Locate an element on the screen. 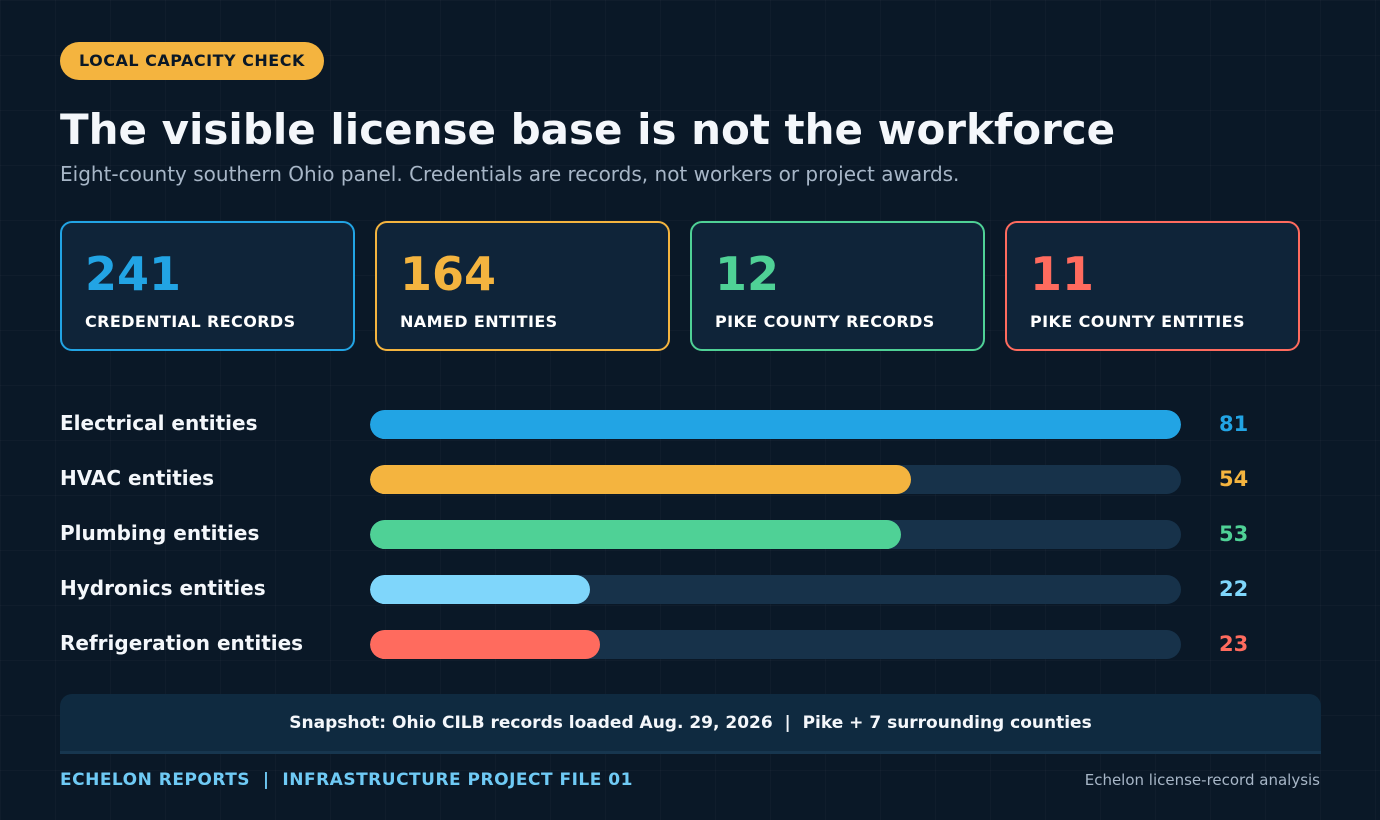  bar-value-label: 54 is located at coordinates (1234, 479).